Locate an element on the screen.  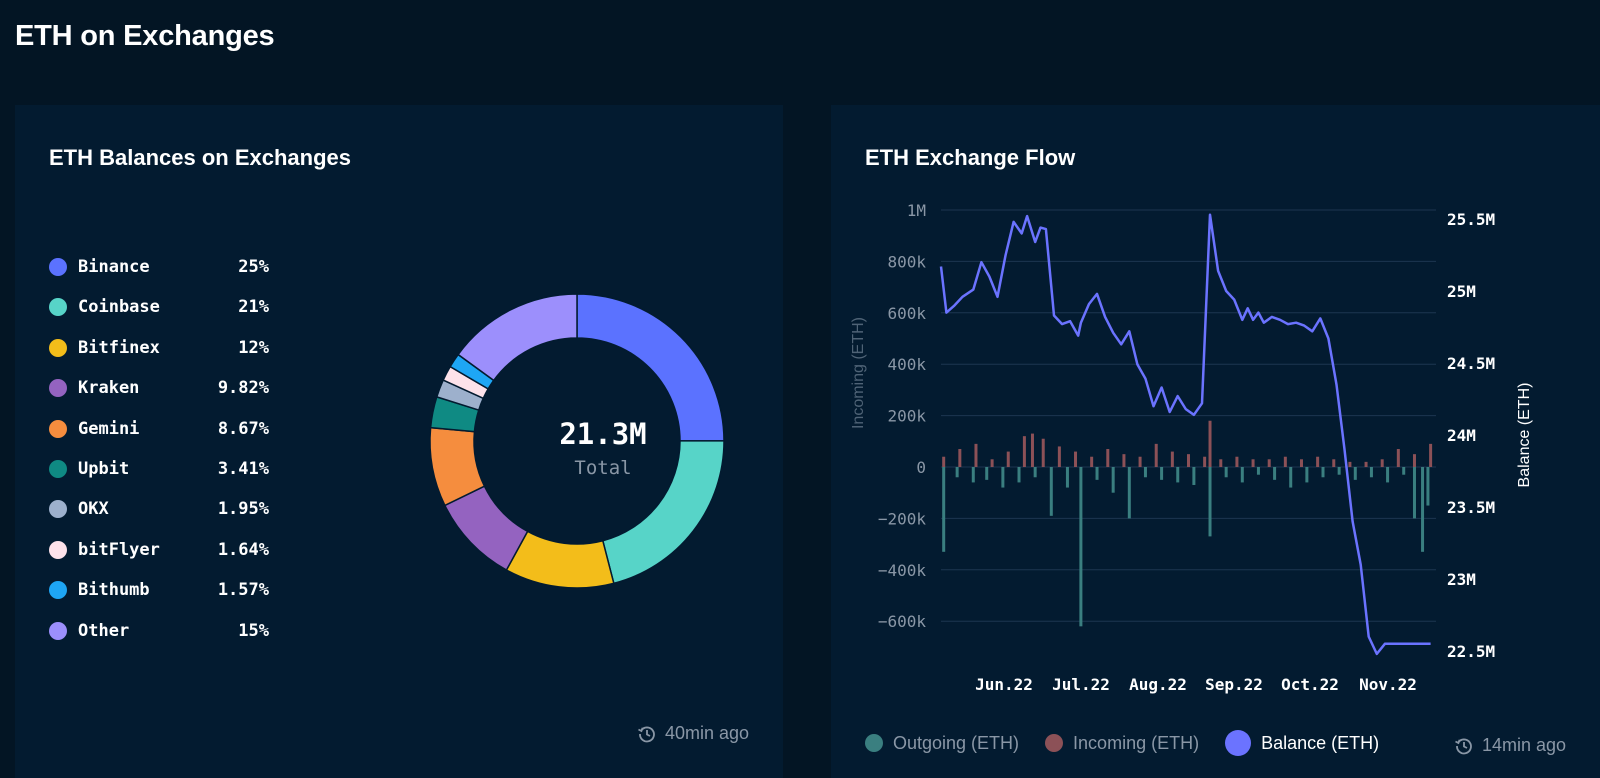
donut-total-label: Total is located at coordinates (603, 468).